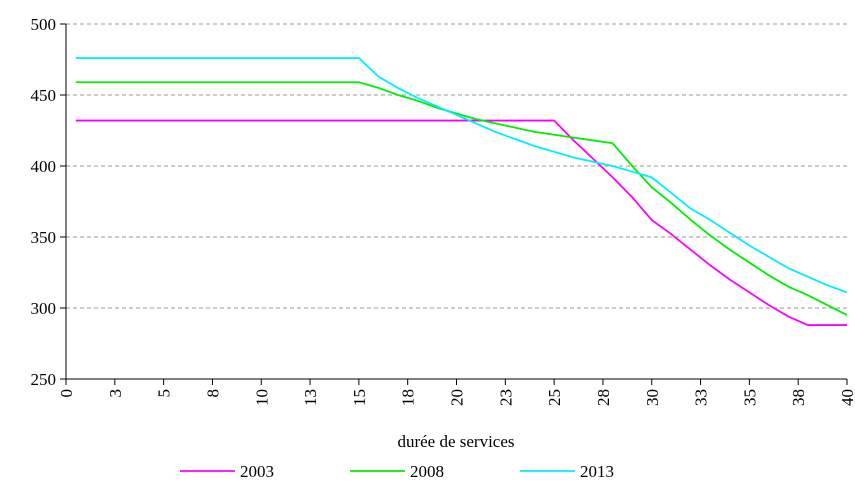  What do you see at coordinates (212, 393) in the screenshot?
I see `x-tick-label: 8` at bounding box center [212, 393].